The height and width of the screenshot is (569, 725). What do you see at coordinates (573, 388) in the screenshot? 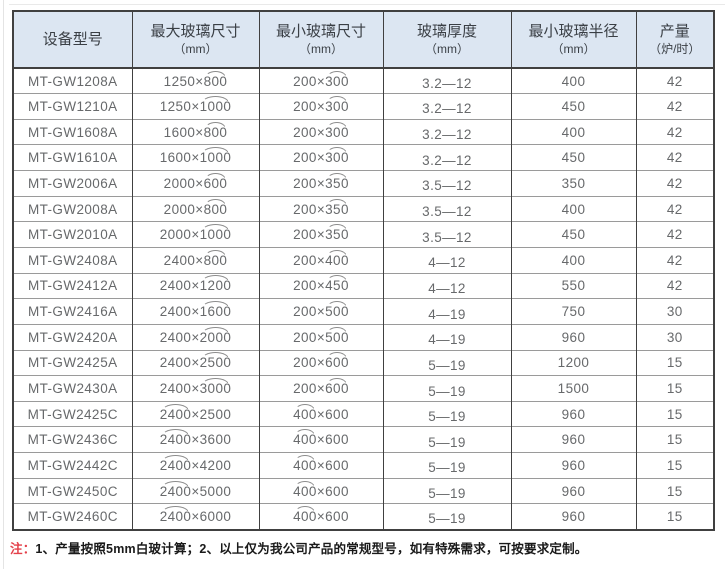
I see `radius-cell: 1500` at bounding box center [573, 388].